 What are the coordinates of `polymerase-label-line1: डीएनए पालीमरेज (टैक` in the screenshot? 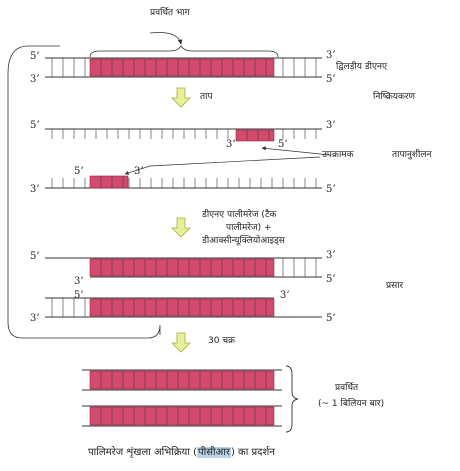 It's located at (239, 215).